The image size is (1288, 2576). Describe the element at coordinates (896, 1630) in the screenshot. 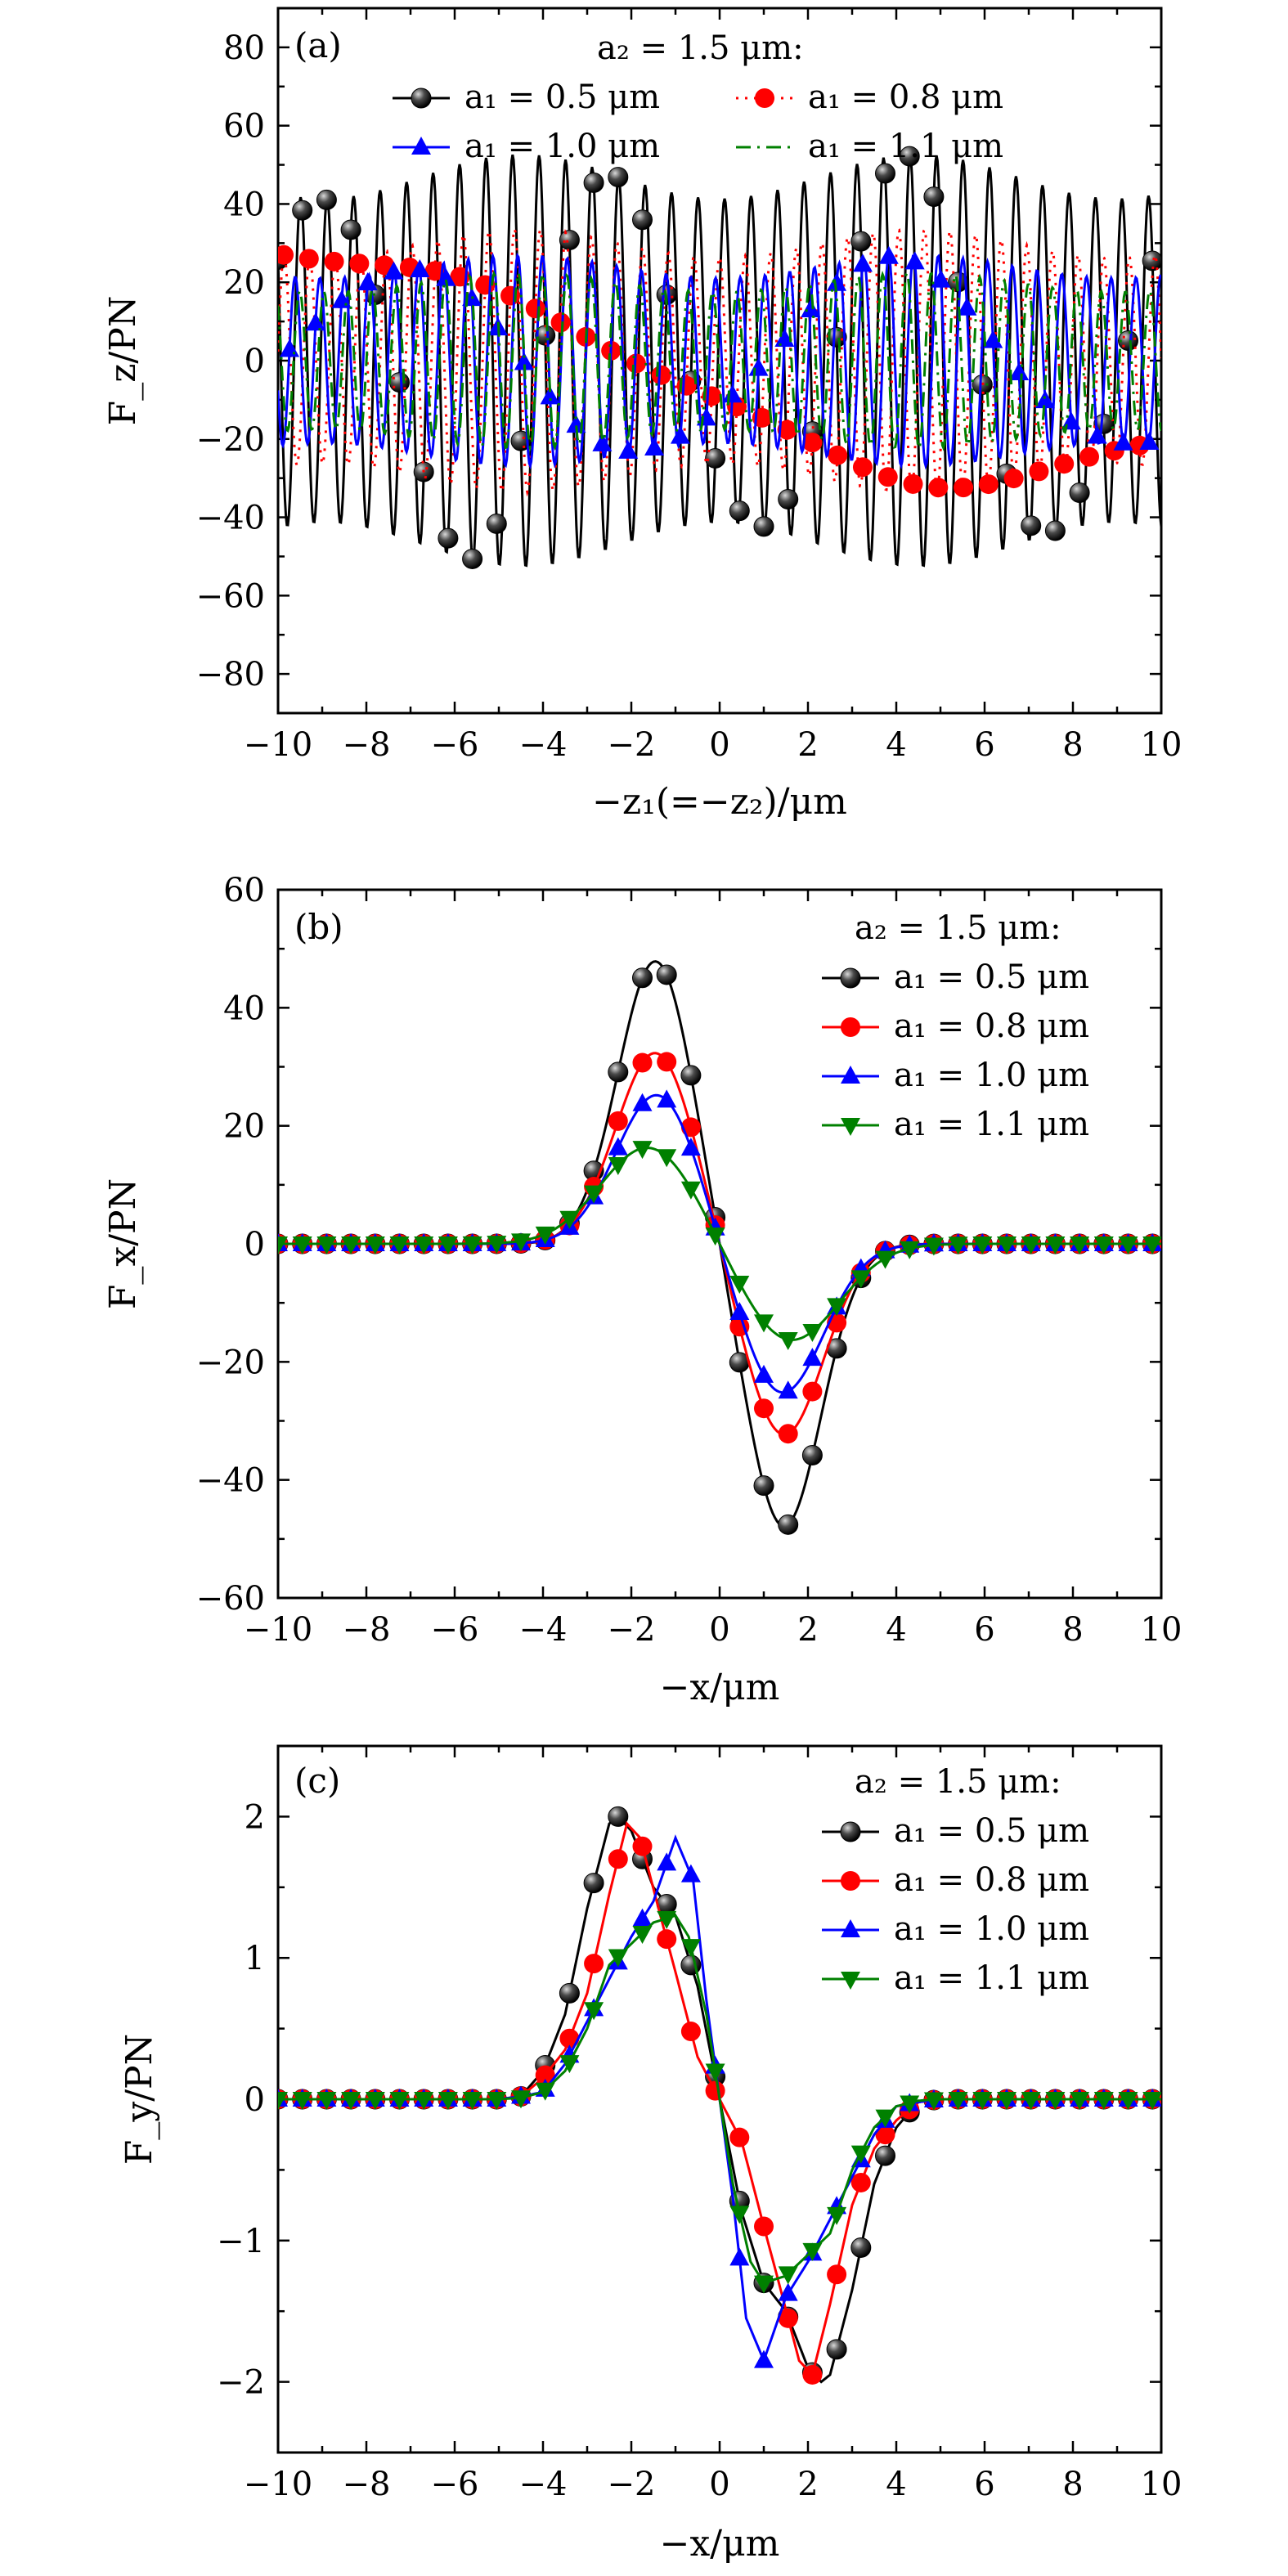

I see `x-tick-label: 4` at that location.